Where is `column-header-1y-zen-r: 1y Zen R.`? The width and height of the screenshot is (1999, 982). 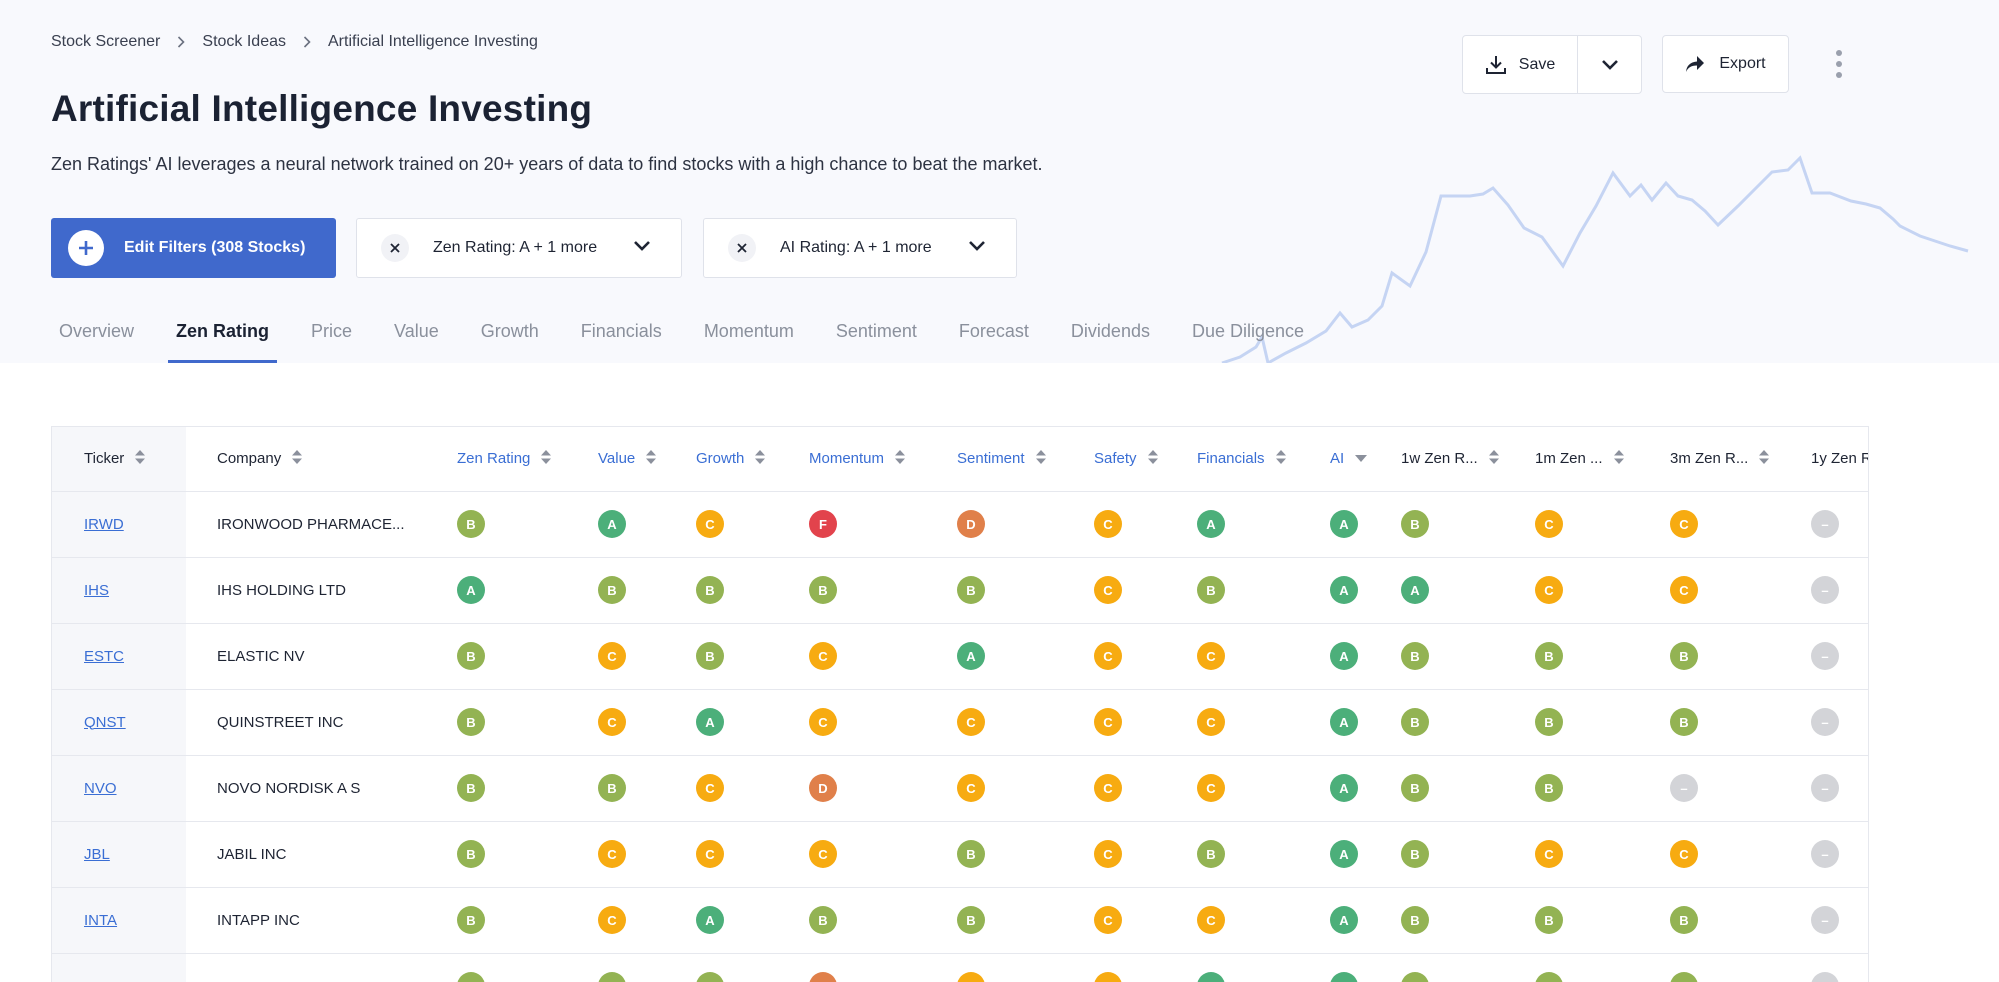 column-header-1y-zen-r: 1y Zen R. is located at coordinates (1835, 459).